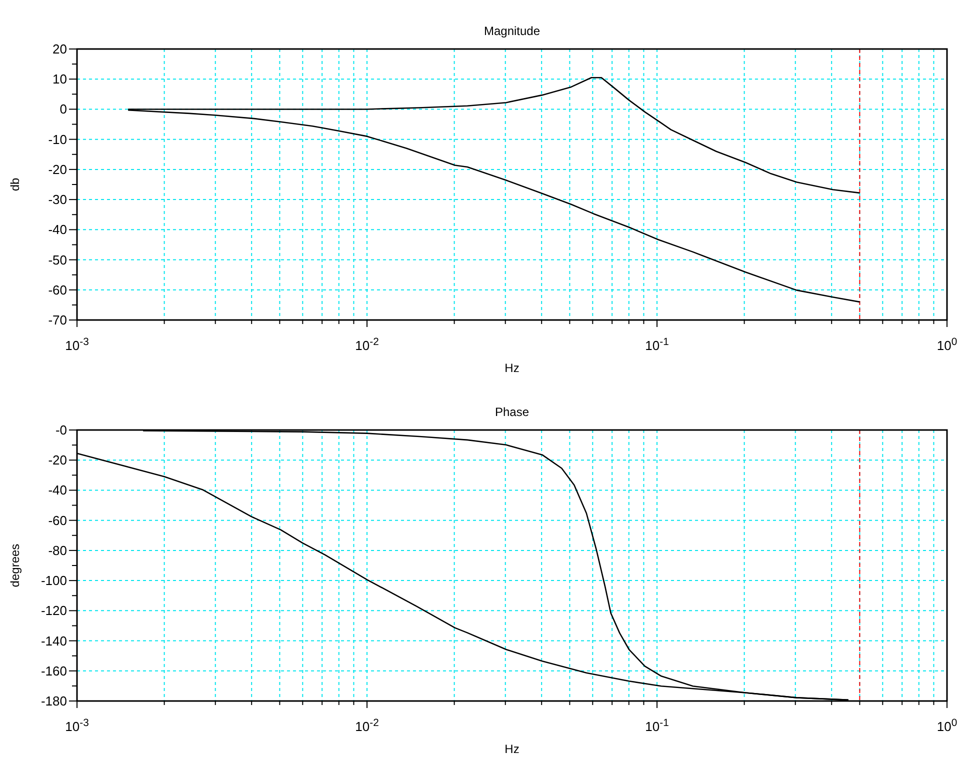  What do you see at coordinates (53, 670) in the screenshot?
I see `y-tick-label: -160` at bounding box center [53, 670].